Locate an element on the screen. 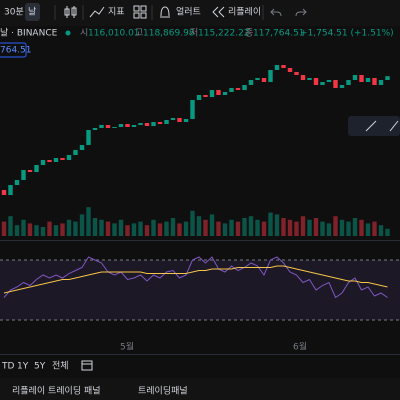  alert: 얼러트 is located at coordinates (188, 12).